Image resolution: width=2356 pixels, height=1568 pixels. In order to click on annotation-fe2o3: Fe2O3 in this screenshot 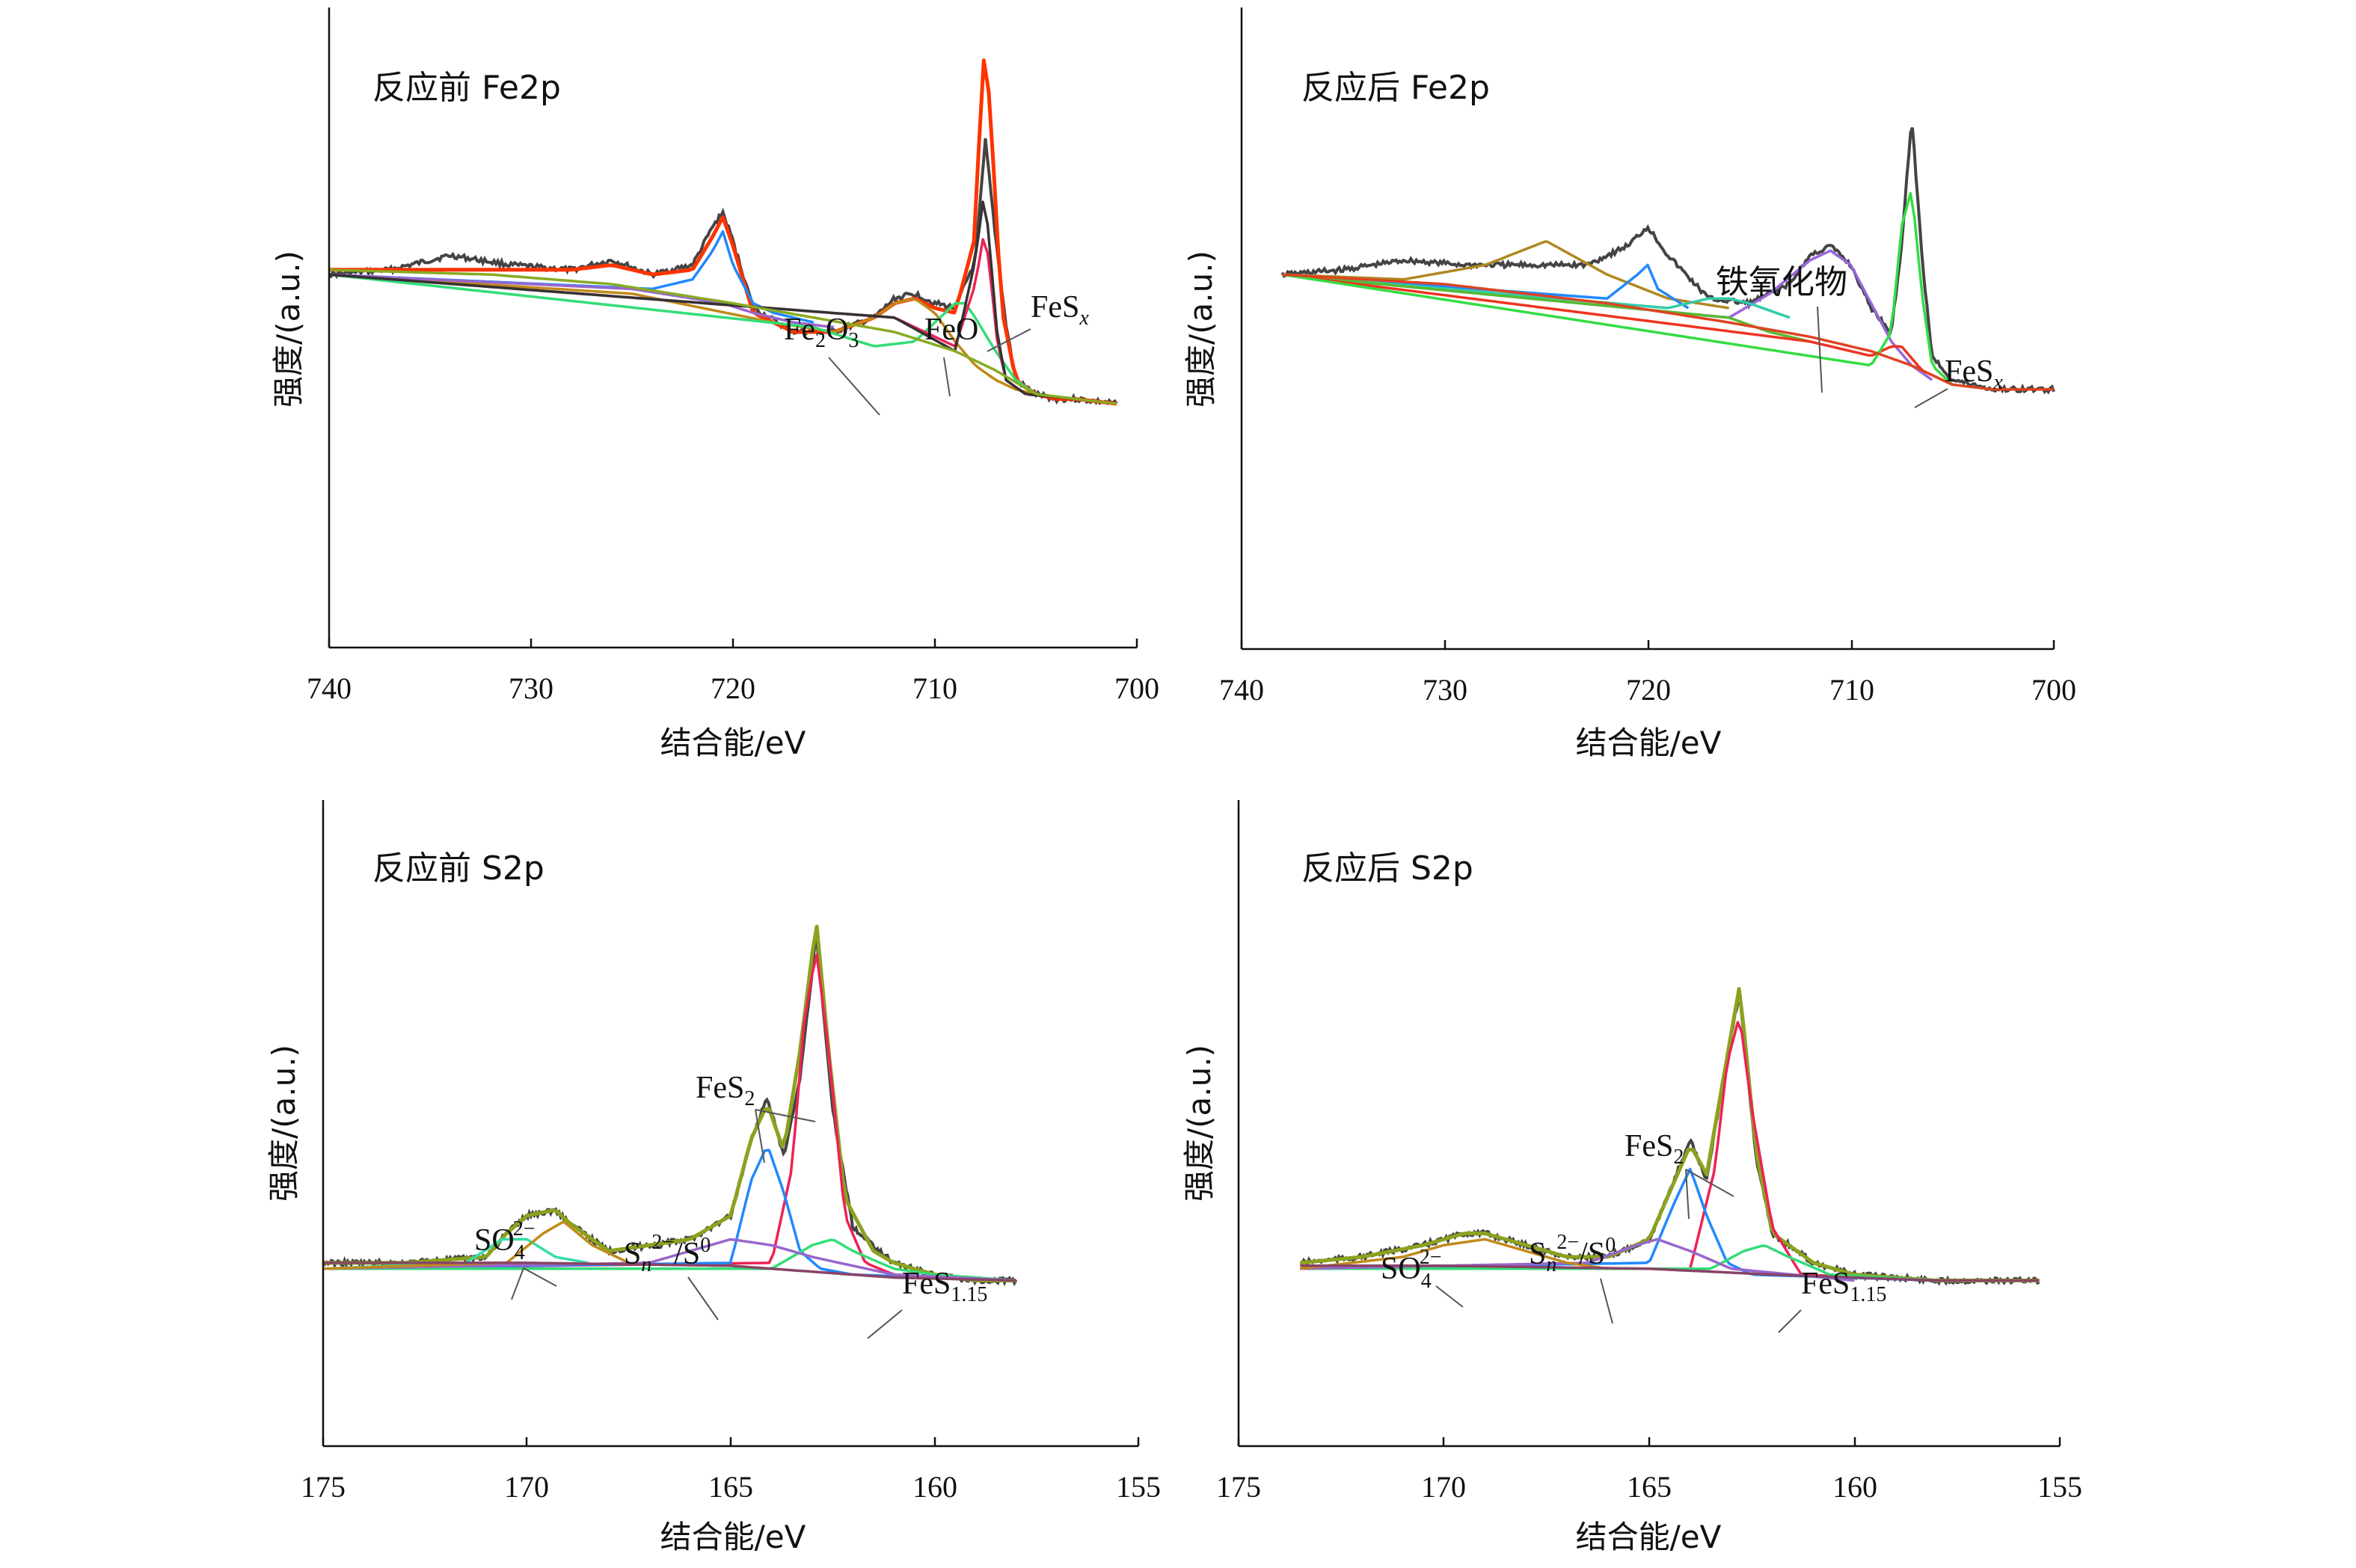, I will do `click(821, 332)`.